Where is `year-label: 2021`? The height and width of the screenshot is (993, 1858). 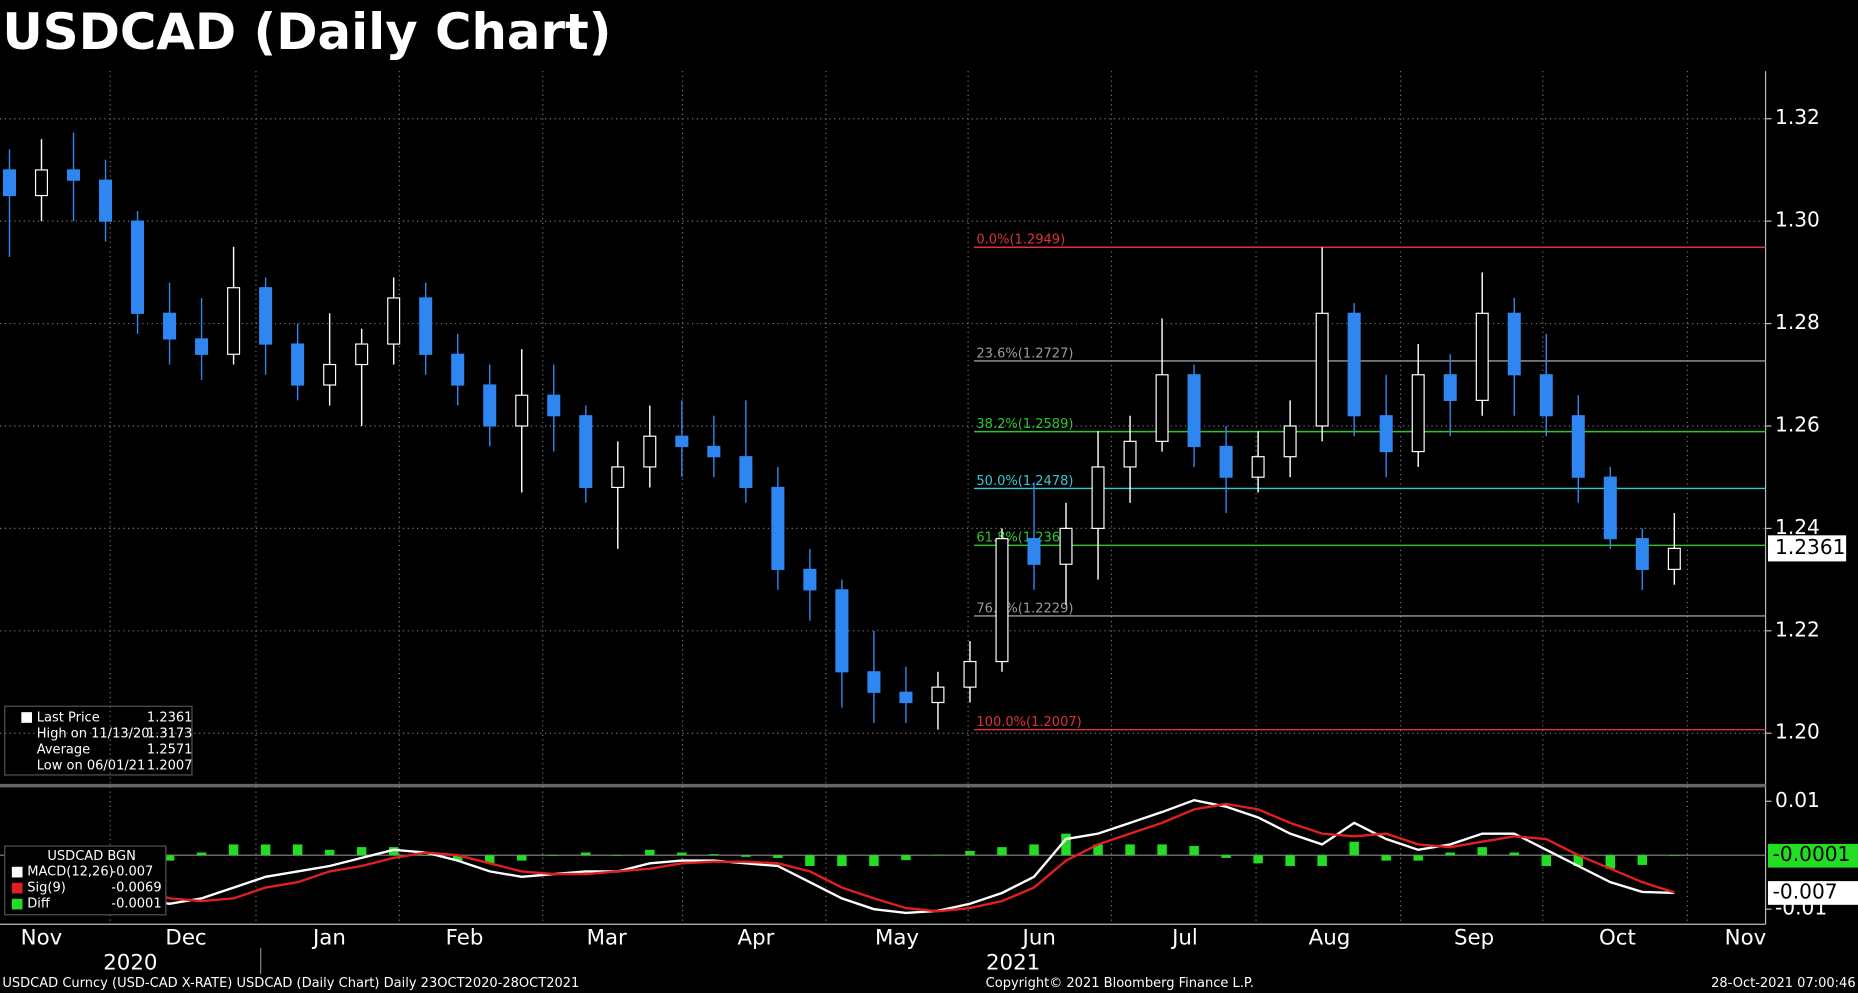
year-label: 2021 is located at coordinates (1013, 962).